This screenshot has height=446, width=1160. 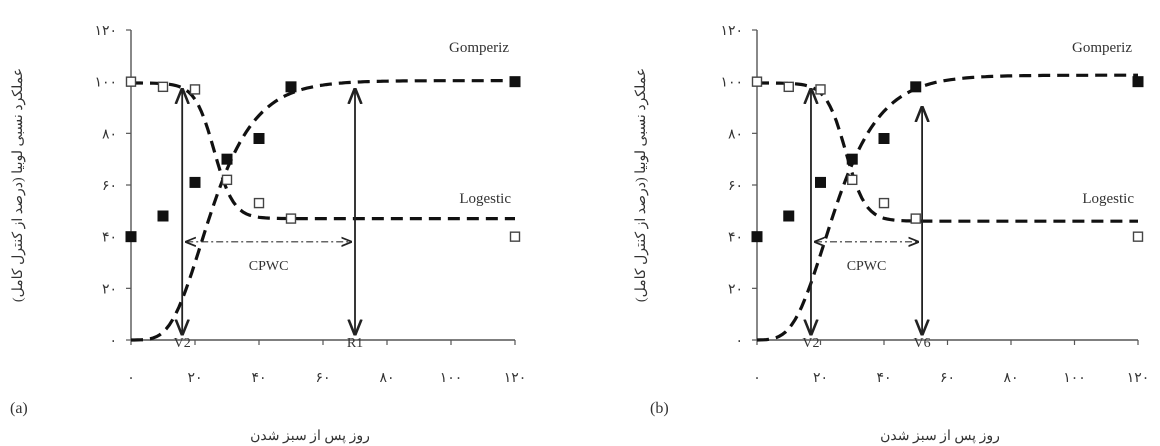 What do you see at coordinates (922, 343) in the screenshot?
I see `stage-label-v6: V6` at bounding box center [922, 343].